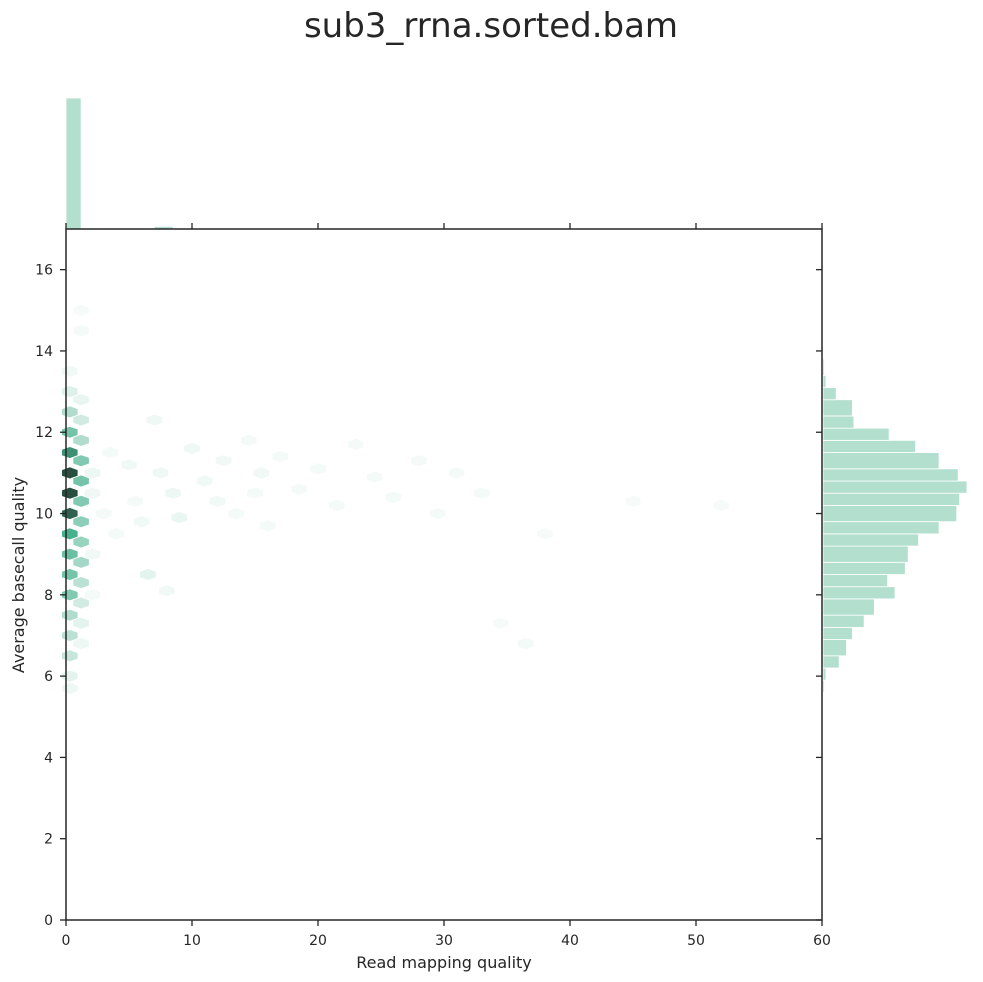 The width and height of the screenshot is (983, 982). I want to click on y-tick-label: 16, so click(44, 271).